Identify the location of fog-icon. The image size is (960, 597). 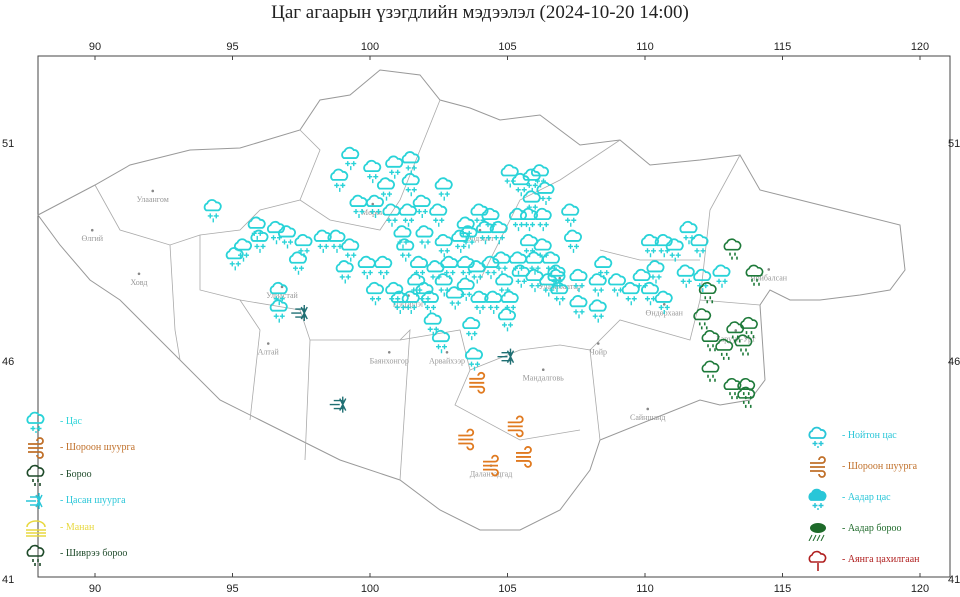
(36, 529).